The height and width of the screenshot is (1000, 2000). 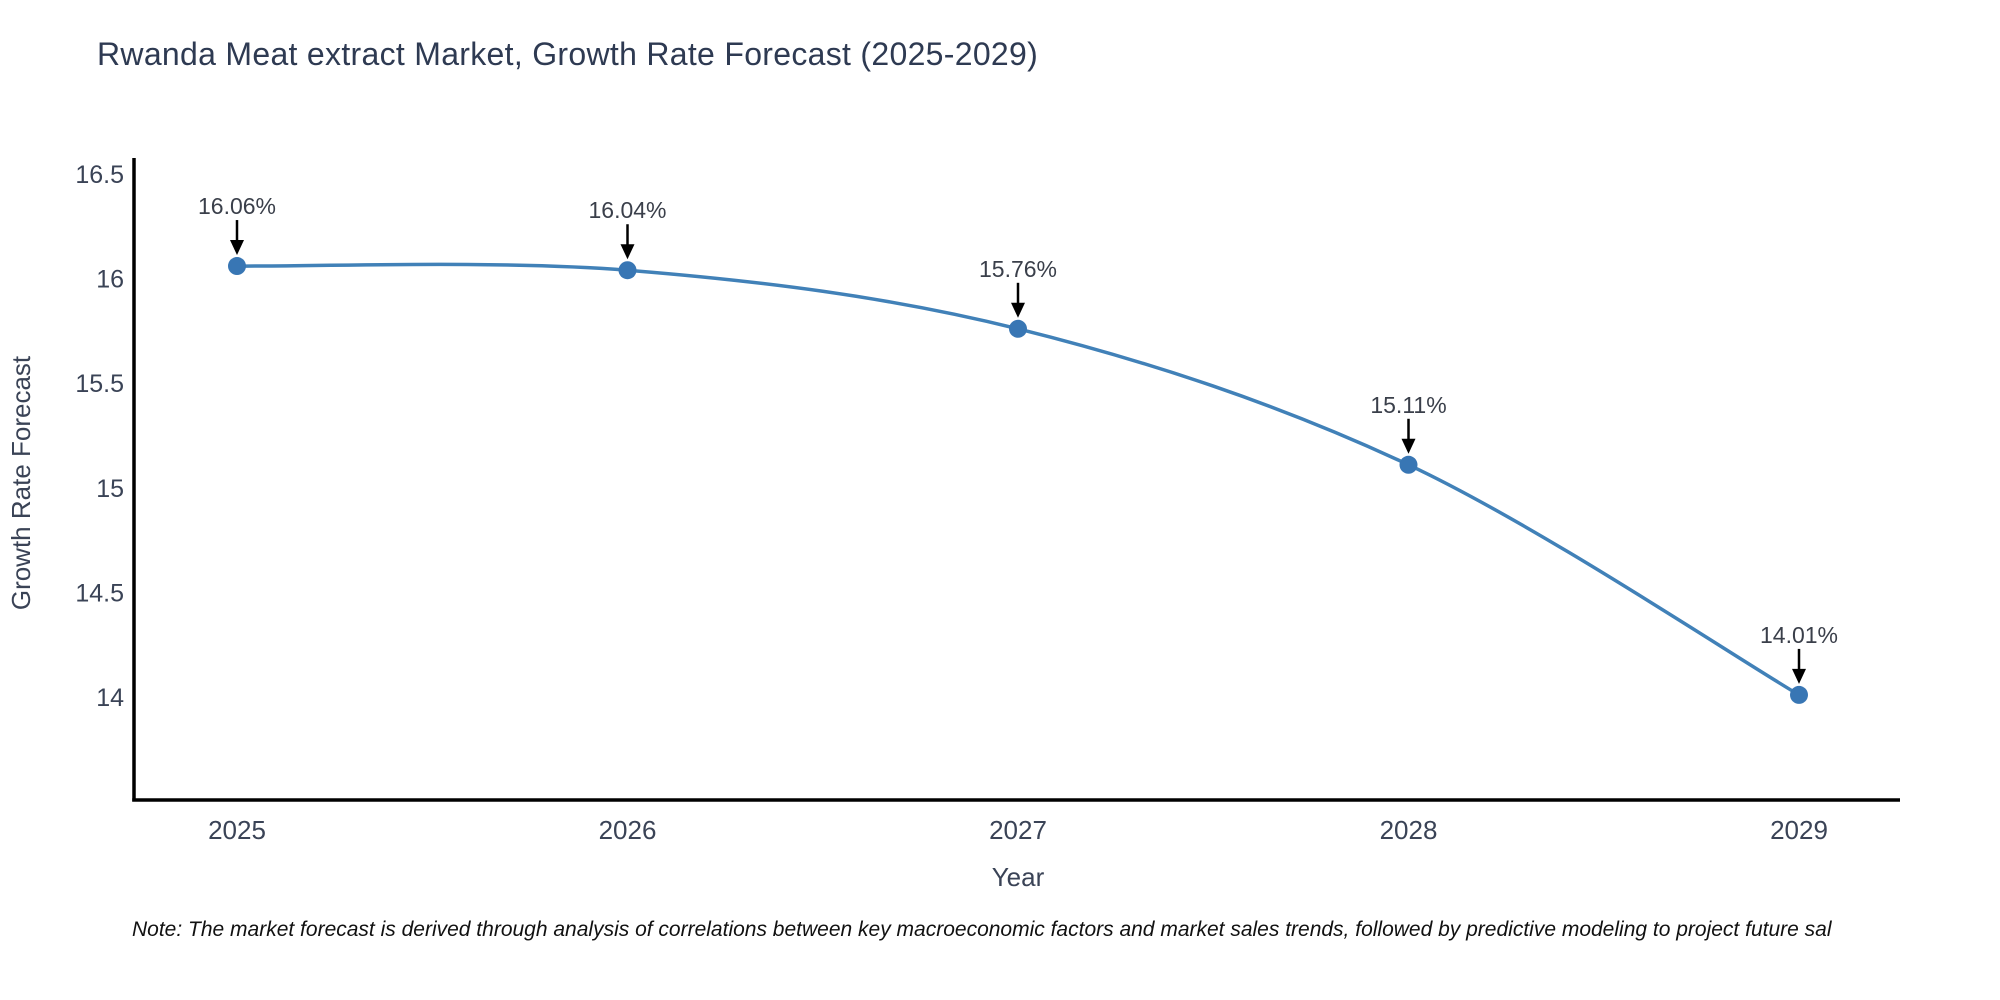 What do you see at coordinates (1799, 635) in the screenshot?
I see `point-value-label: 14.01%` at bounding box center [1799, 635].